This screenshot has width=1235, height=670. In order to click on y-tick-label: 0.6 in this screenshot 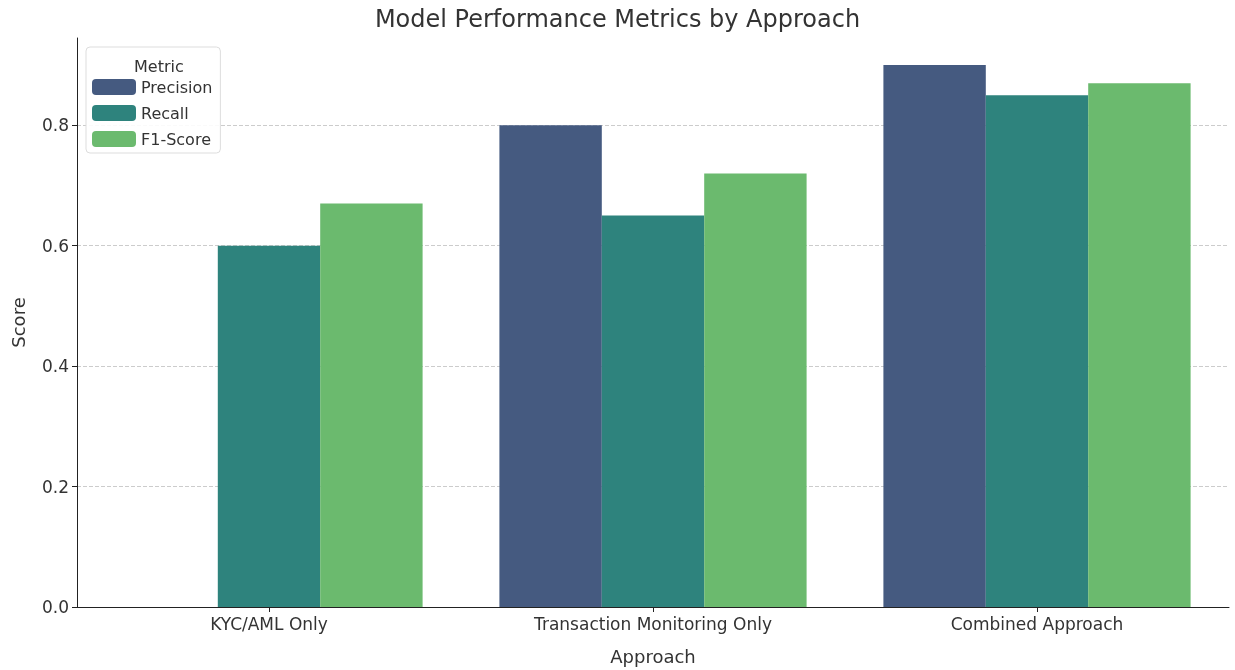, I will do `click(55, 245)`.